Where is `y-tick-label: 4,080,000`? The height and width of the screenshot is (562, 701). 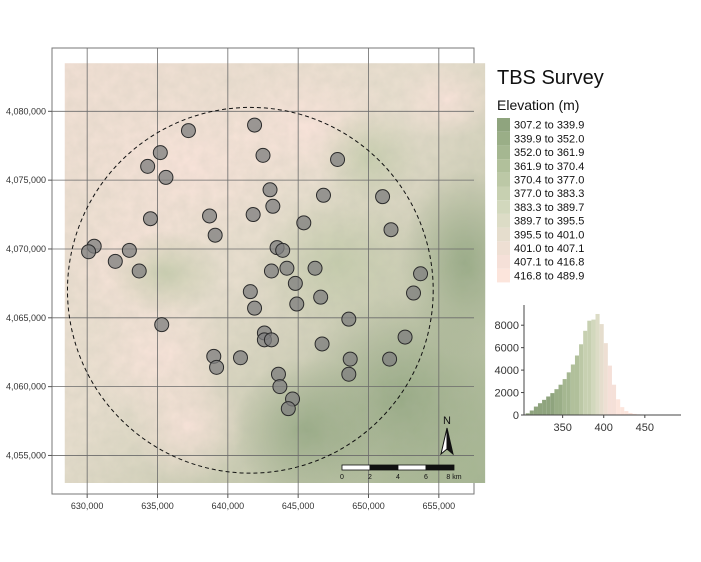 y-tick-label: 4,080,000 is located at coordinates (26, 111).